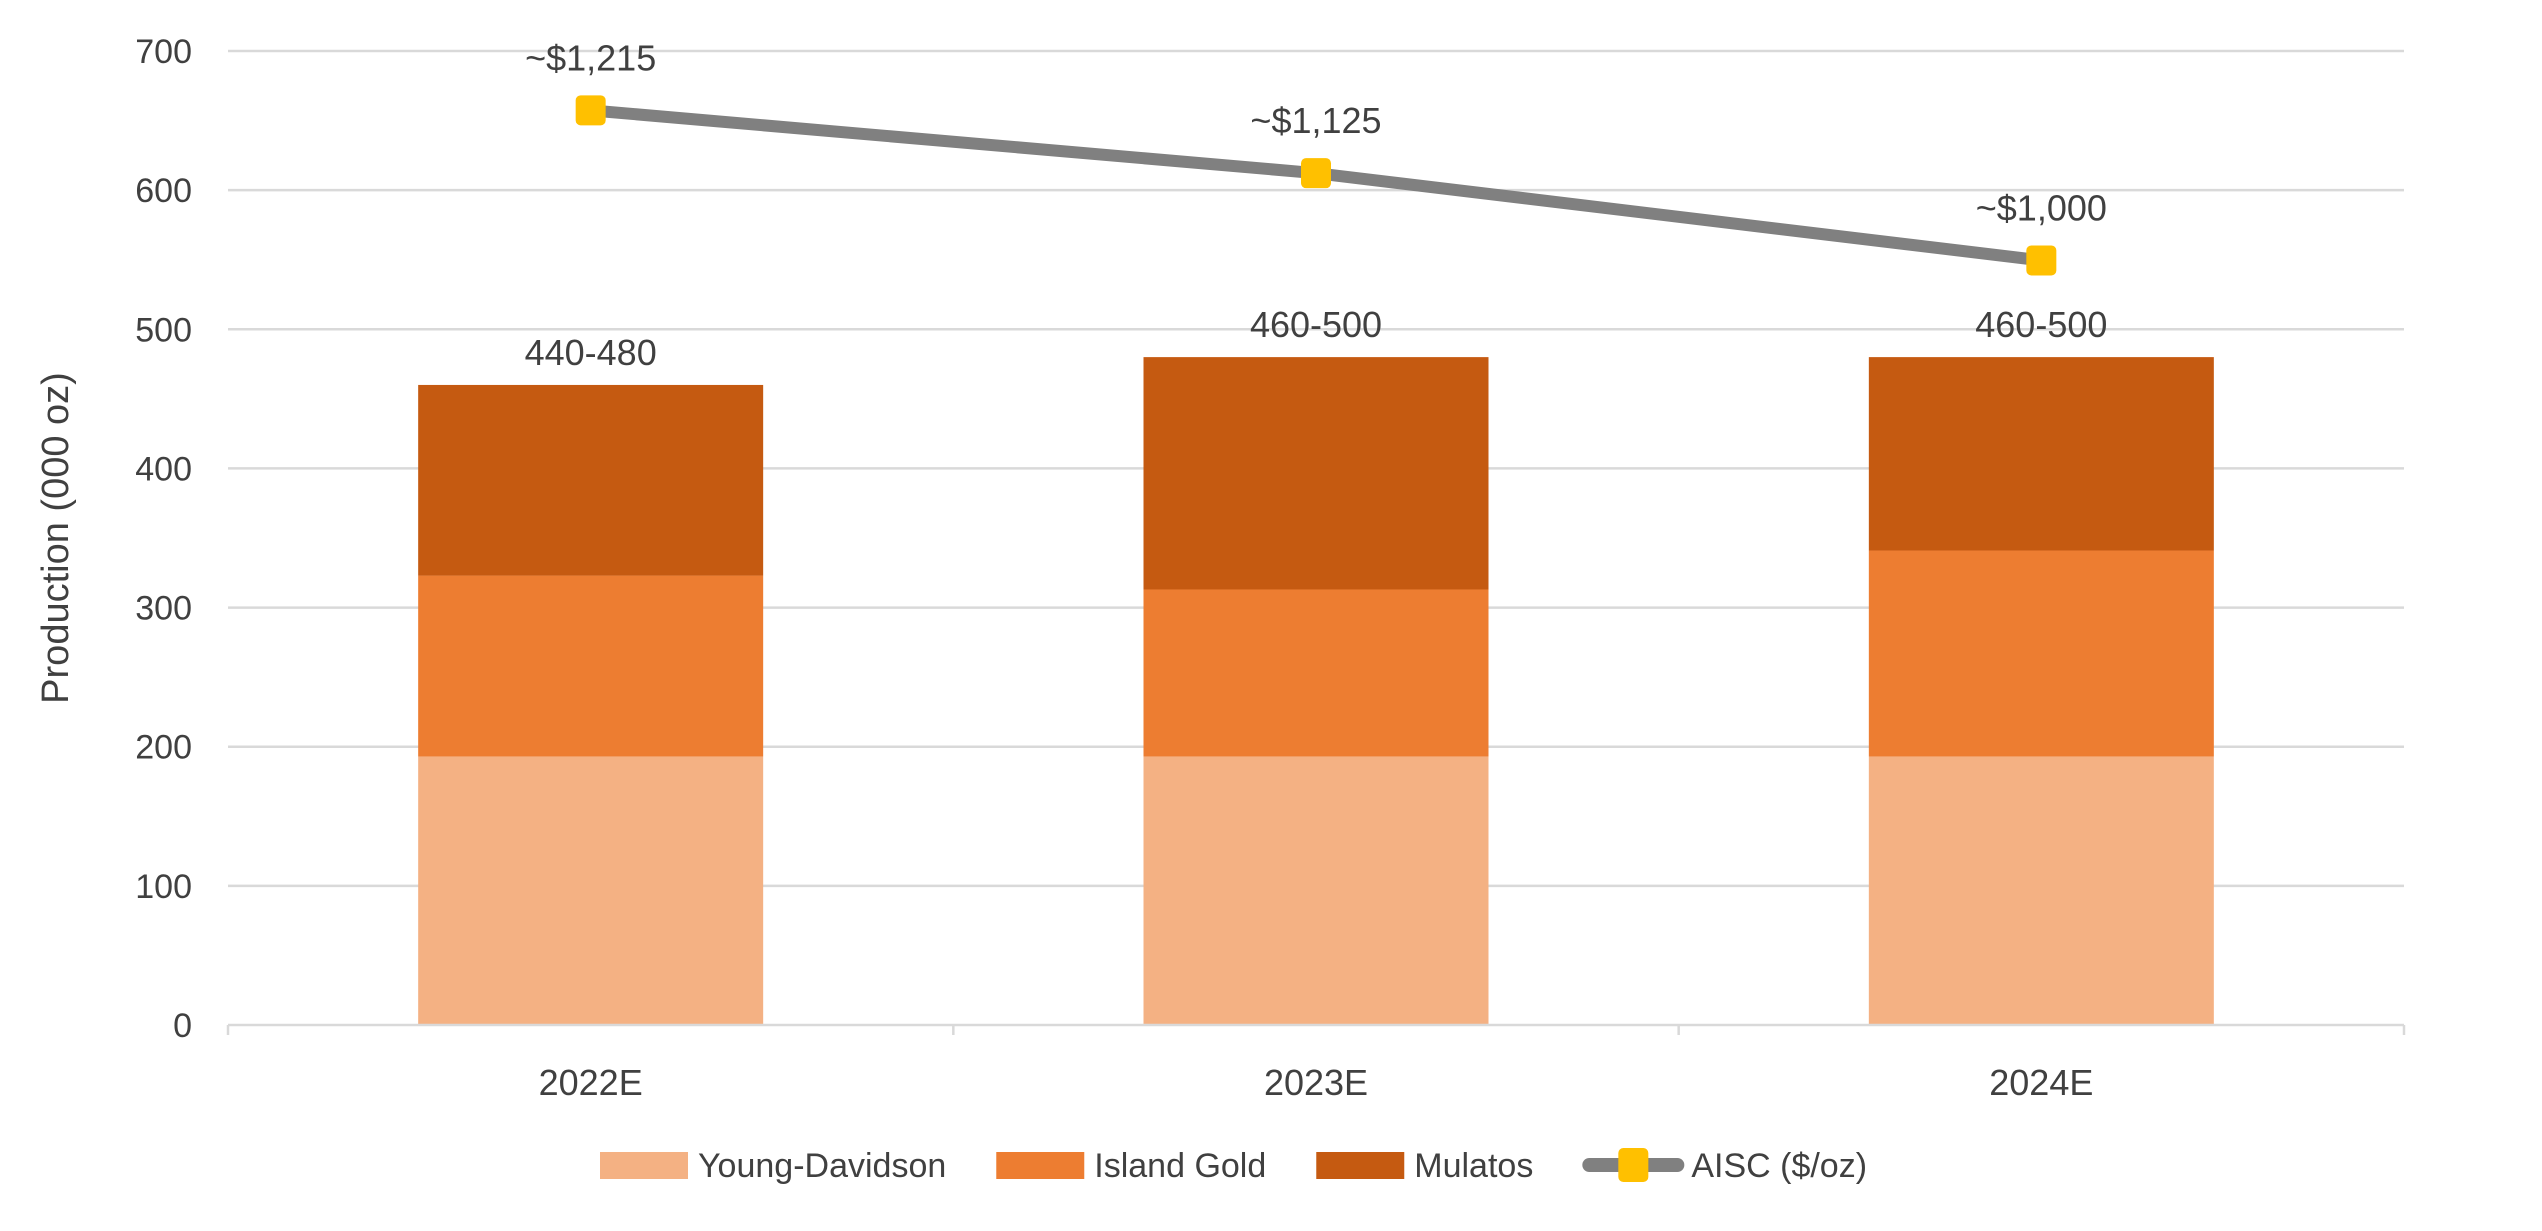 The width and height of the screenshot is (2542, 1231). Describe the element at coordinates (1316, 156) in the screenshot. I see `aisc-line: ~$1,215 ~$1,125 ~$1,000` at that location.